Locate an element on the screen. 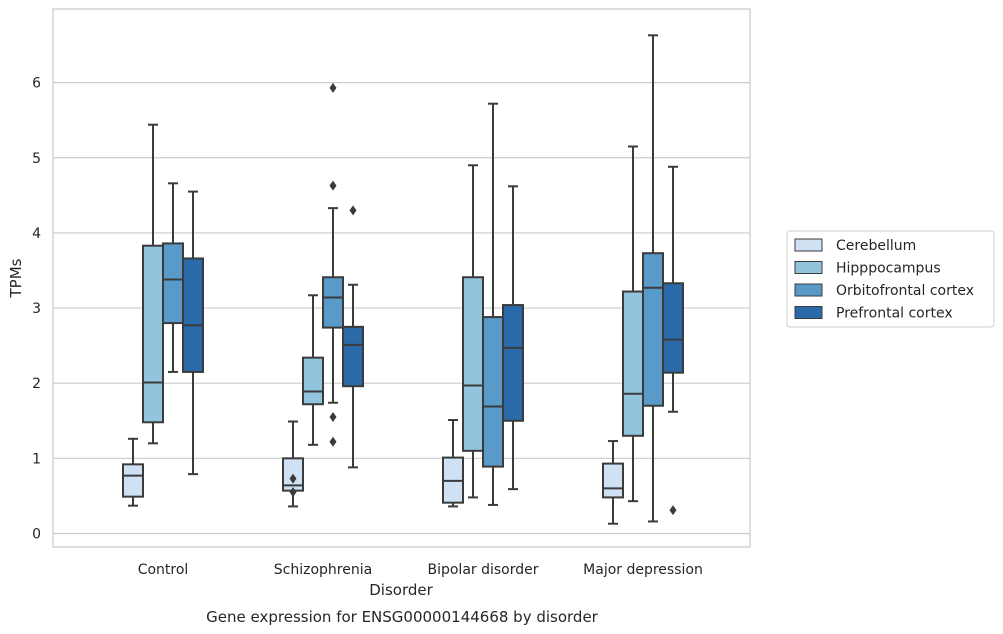 The height and width of the screenshot is (634, 1003). x-tick-label: Major depression is located at coordinates (643, 570).